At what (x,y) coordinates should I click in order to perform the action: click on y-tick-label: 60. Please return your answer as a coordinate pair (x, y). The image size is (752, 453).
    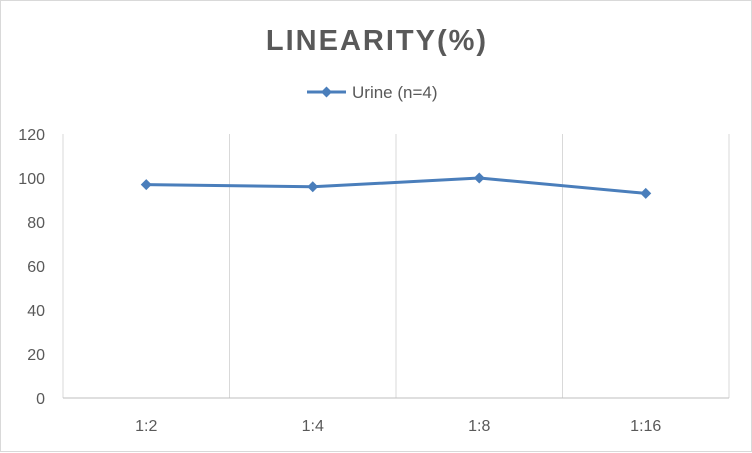
    Looking at the image, I should click on (36, 267).